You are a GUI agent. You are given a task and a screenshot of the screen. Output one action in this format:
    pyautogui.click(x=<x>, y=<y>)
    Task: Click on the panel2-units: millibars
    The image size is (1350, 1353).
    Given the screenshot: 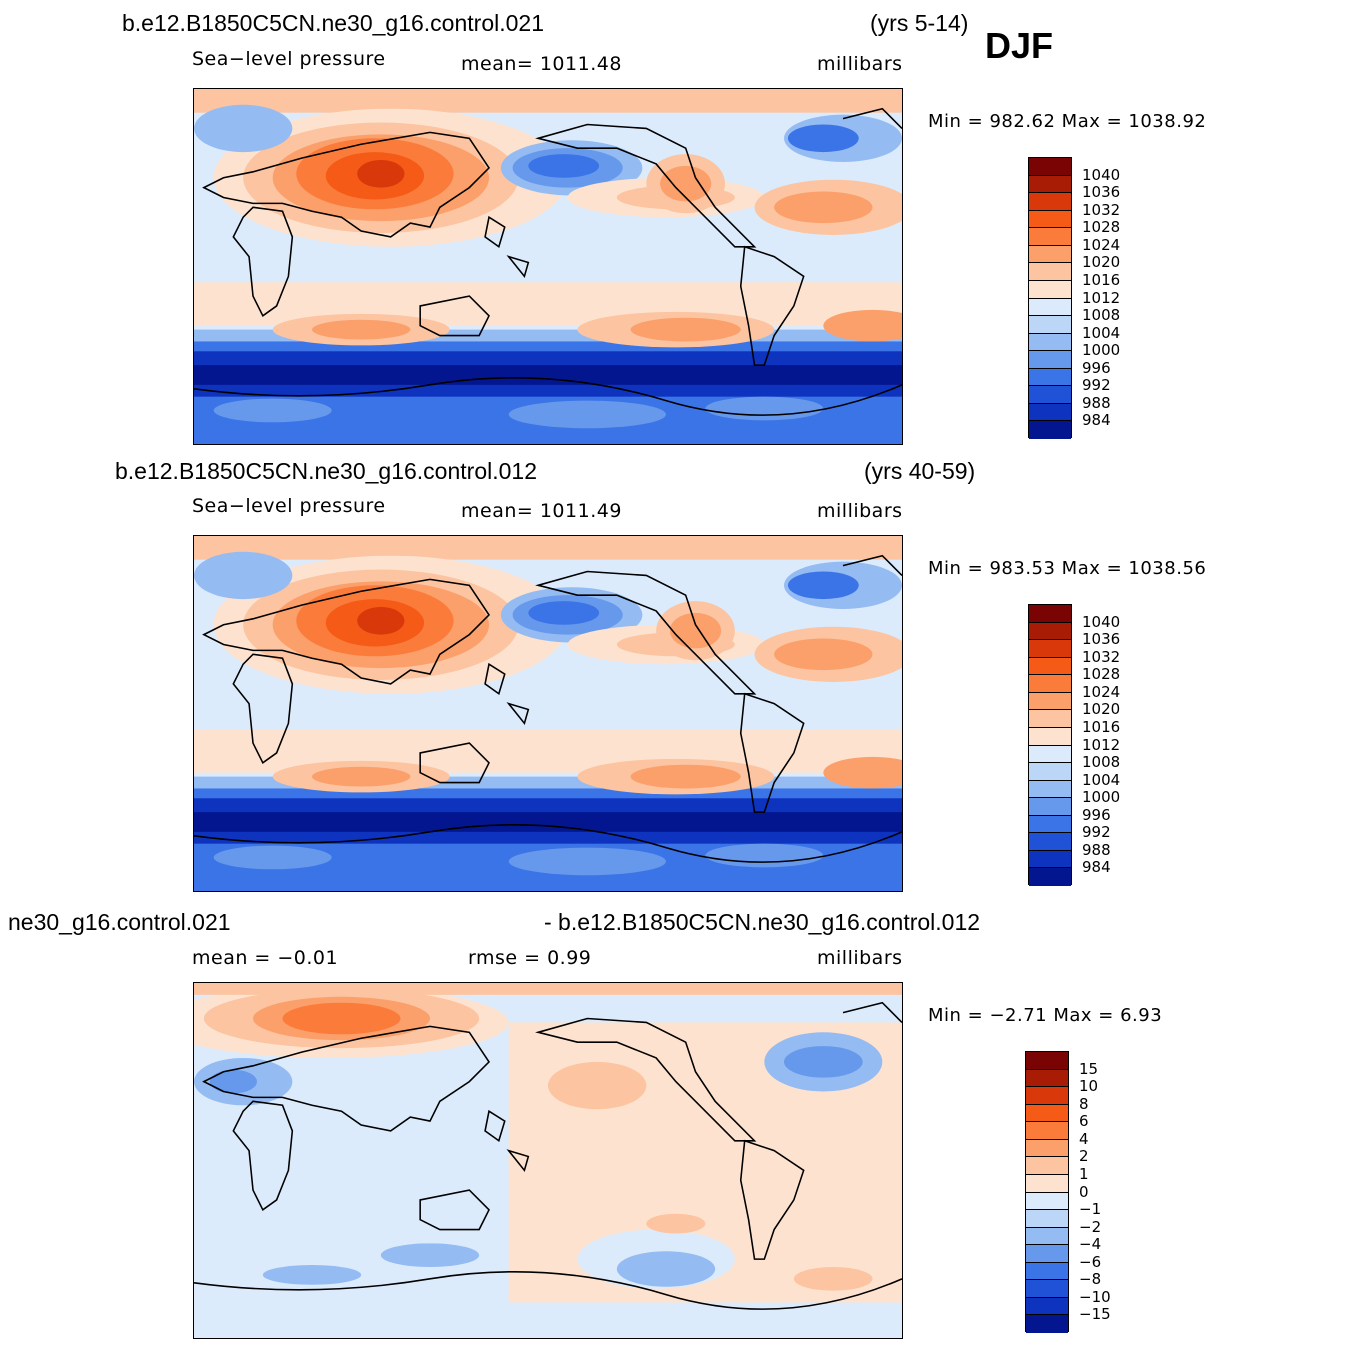 What is the action you would take?
    pyautogui.click(x=860, y=511)
    